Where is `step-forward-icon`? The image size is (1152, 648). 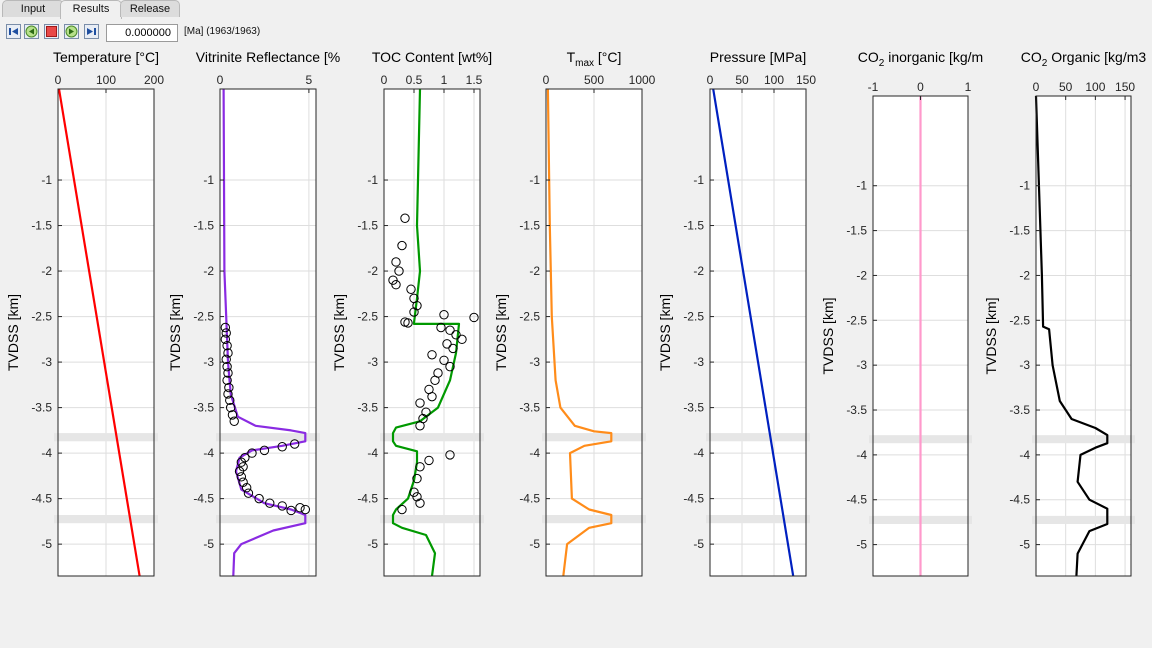 step-forward-icon is located at coordinates (71, 31).